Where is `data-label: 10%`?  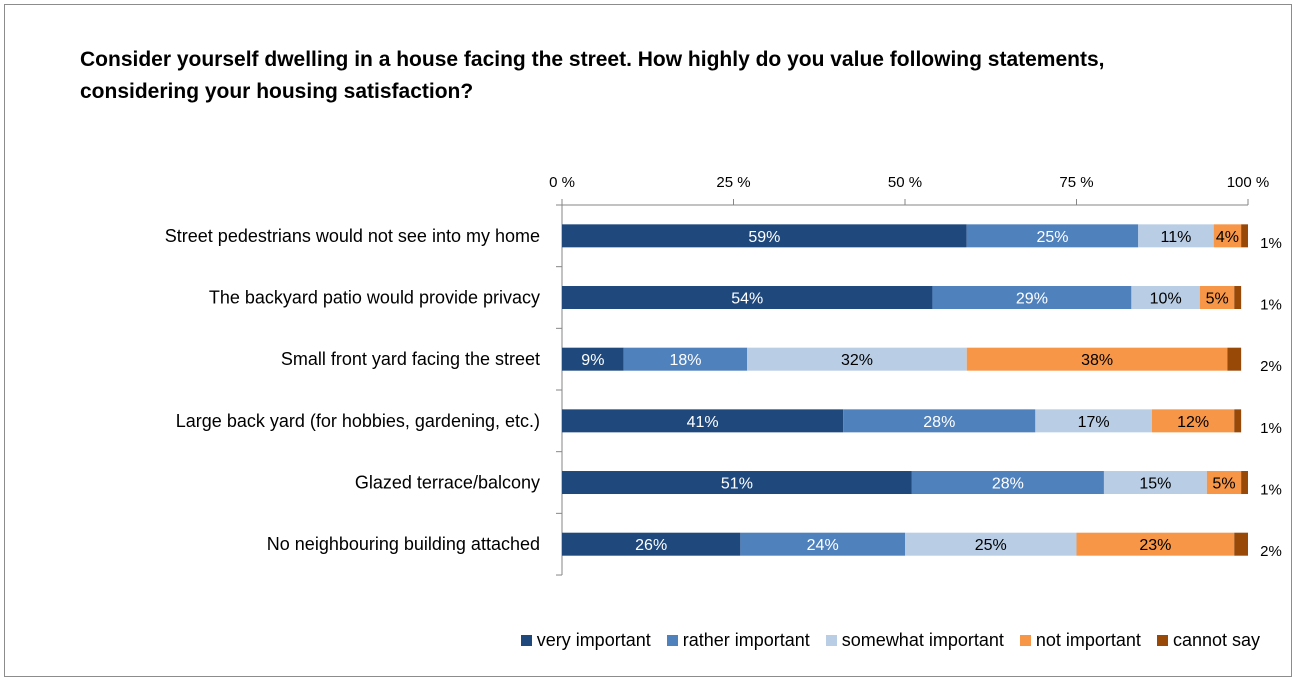
data-label: 10% is located at coordinates (1166, 299).